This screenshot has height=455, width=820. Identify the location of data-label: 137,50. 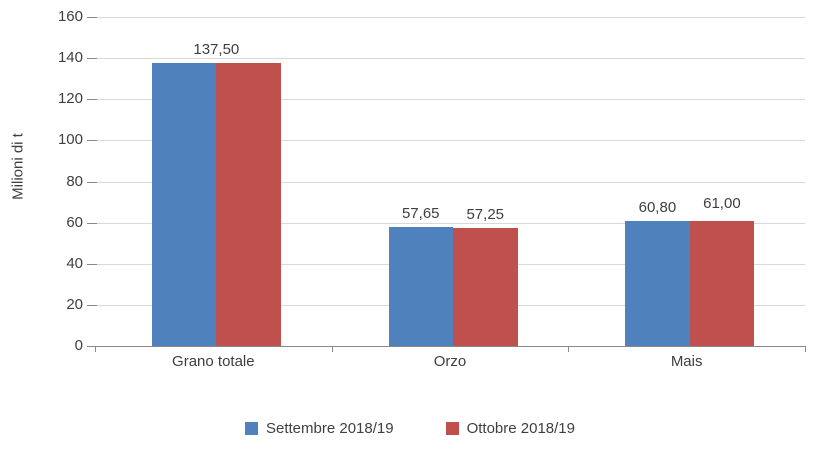
(216, 50).